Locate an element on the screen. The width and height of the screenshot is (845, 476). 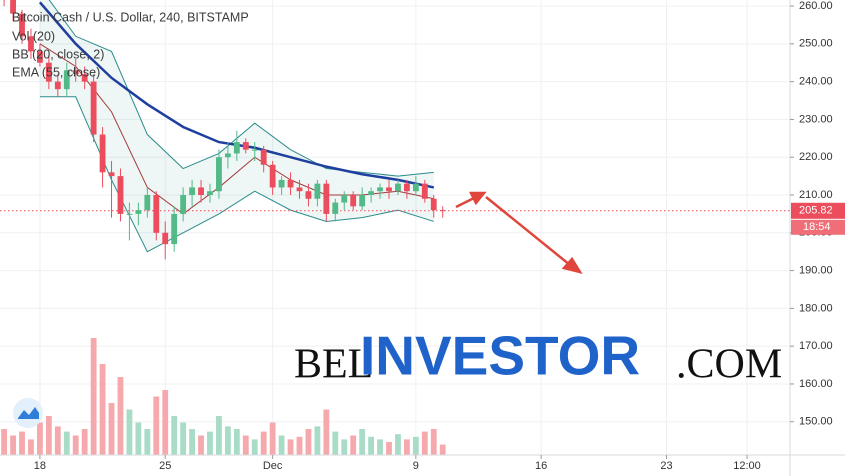
x-tick-label: 12:00 is located at coordinates (747, 466).